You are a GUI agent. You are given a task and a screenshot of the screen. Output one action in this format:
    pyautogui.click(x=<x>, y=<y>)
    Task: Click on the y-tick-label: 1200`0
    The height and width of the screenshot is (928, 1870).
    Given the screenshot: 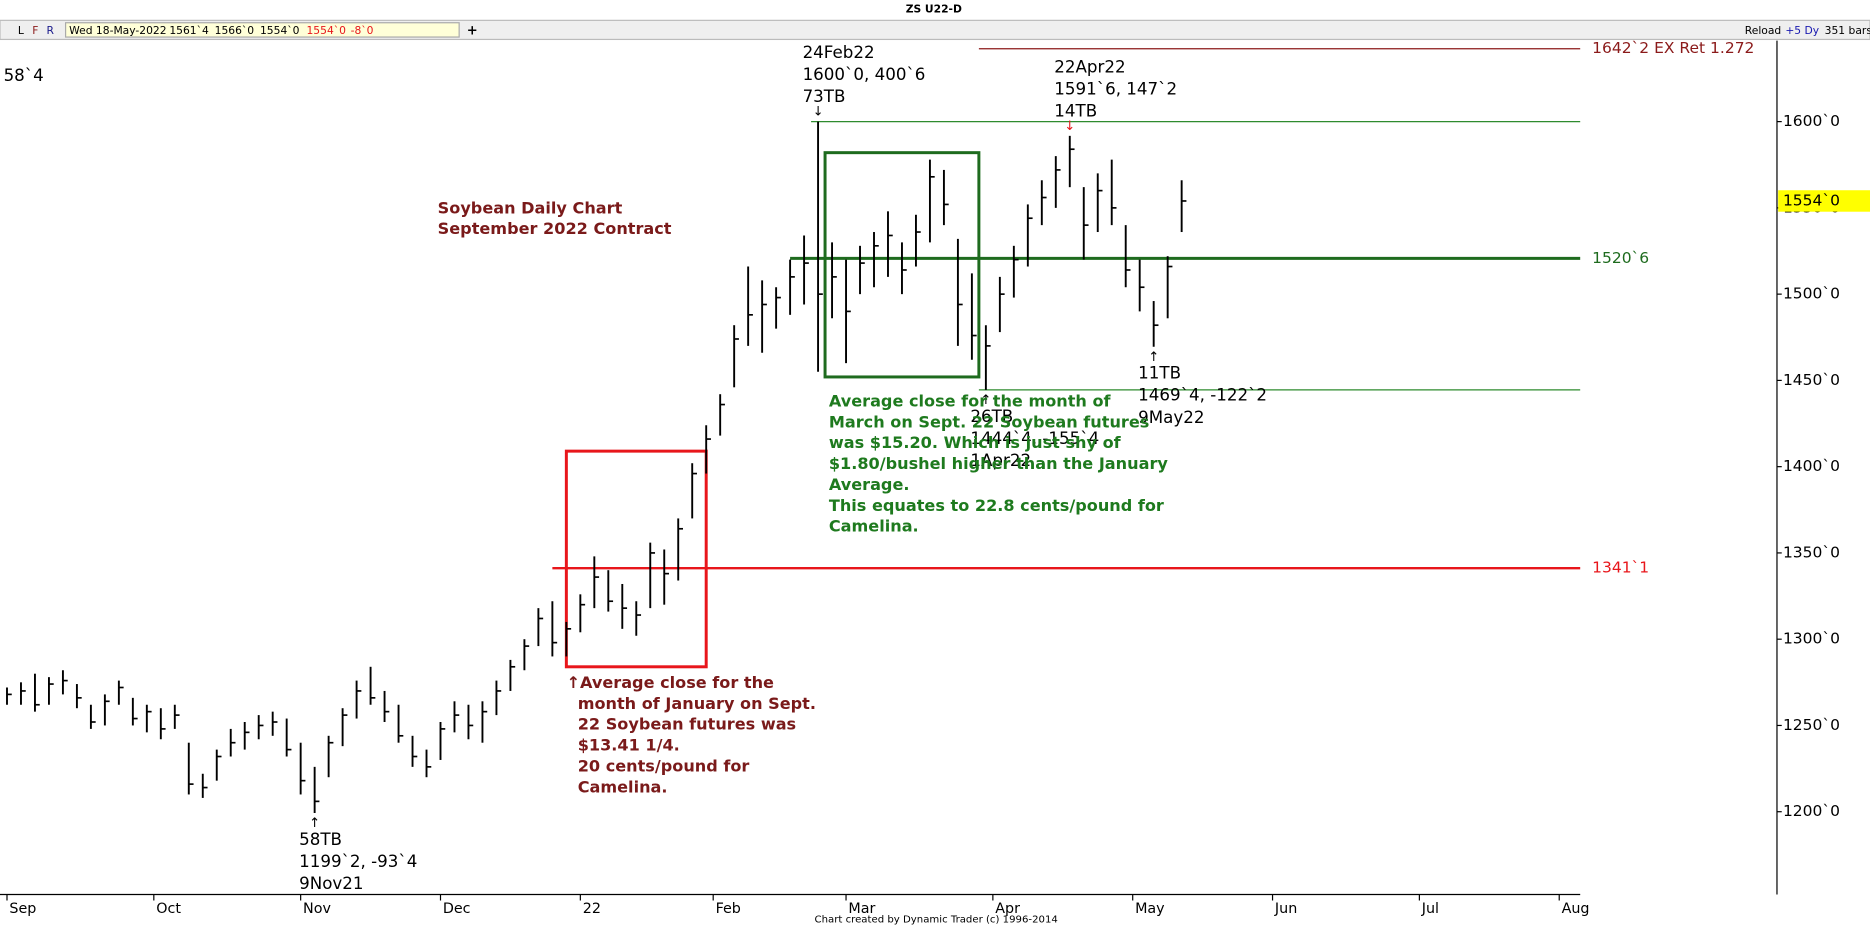 What is the action you would take?
    pyautogui.click(x=1811, y=811)
    